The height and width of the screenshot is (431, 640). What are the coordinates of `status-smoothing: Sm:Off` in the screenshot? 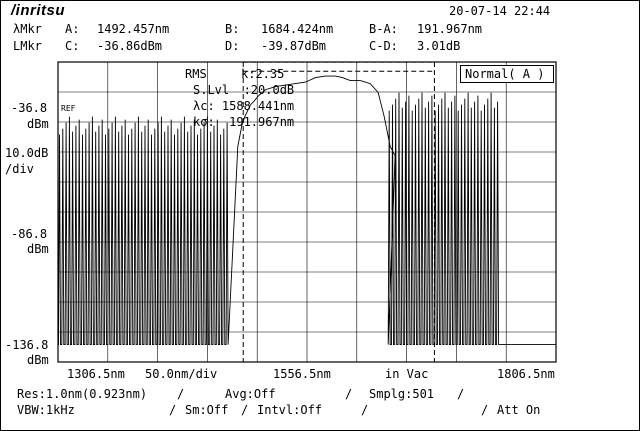 It's located at (206, 410).